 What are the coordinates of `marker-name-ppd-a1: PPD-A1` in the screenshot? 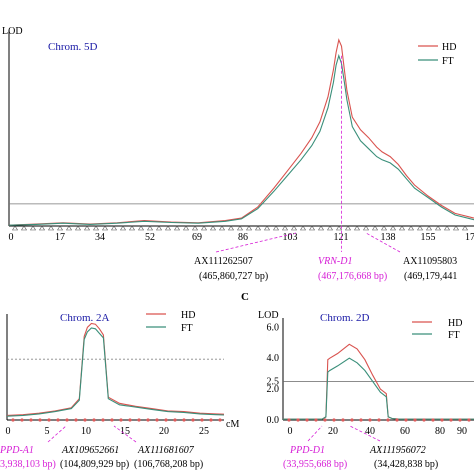 It's located at (17, 450).